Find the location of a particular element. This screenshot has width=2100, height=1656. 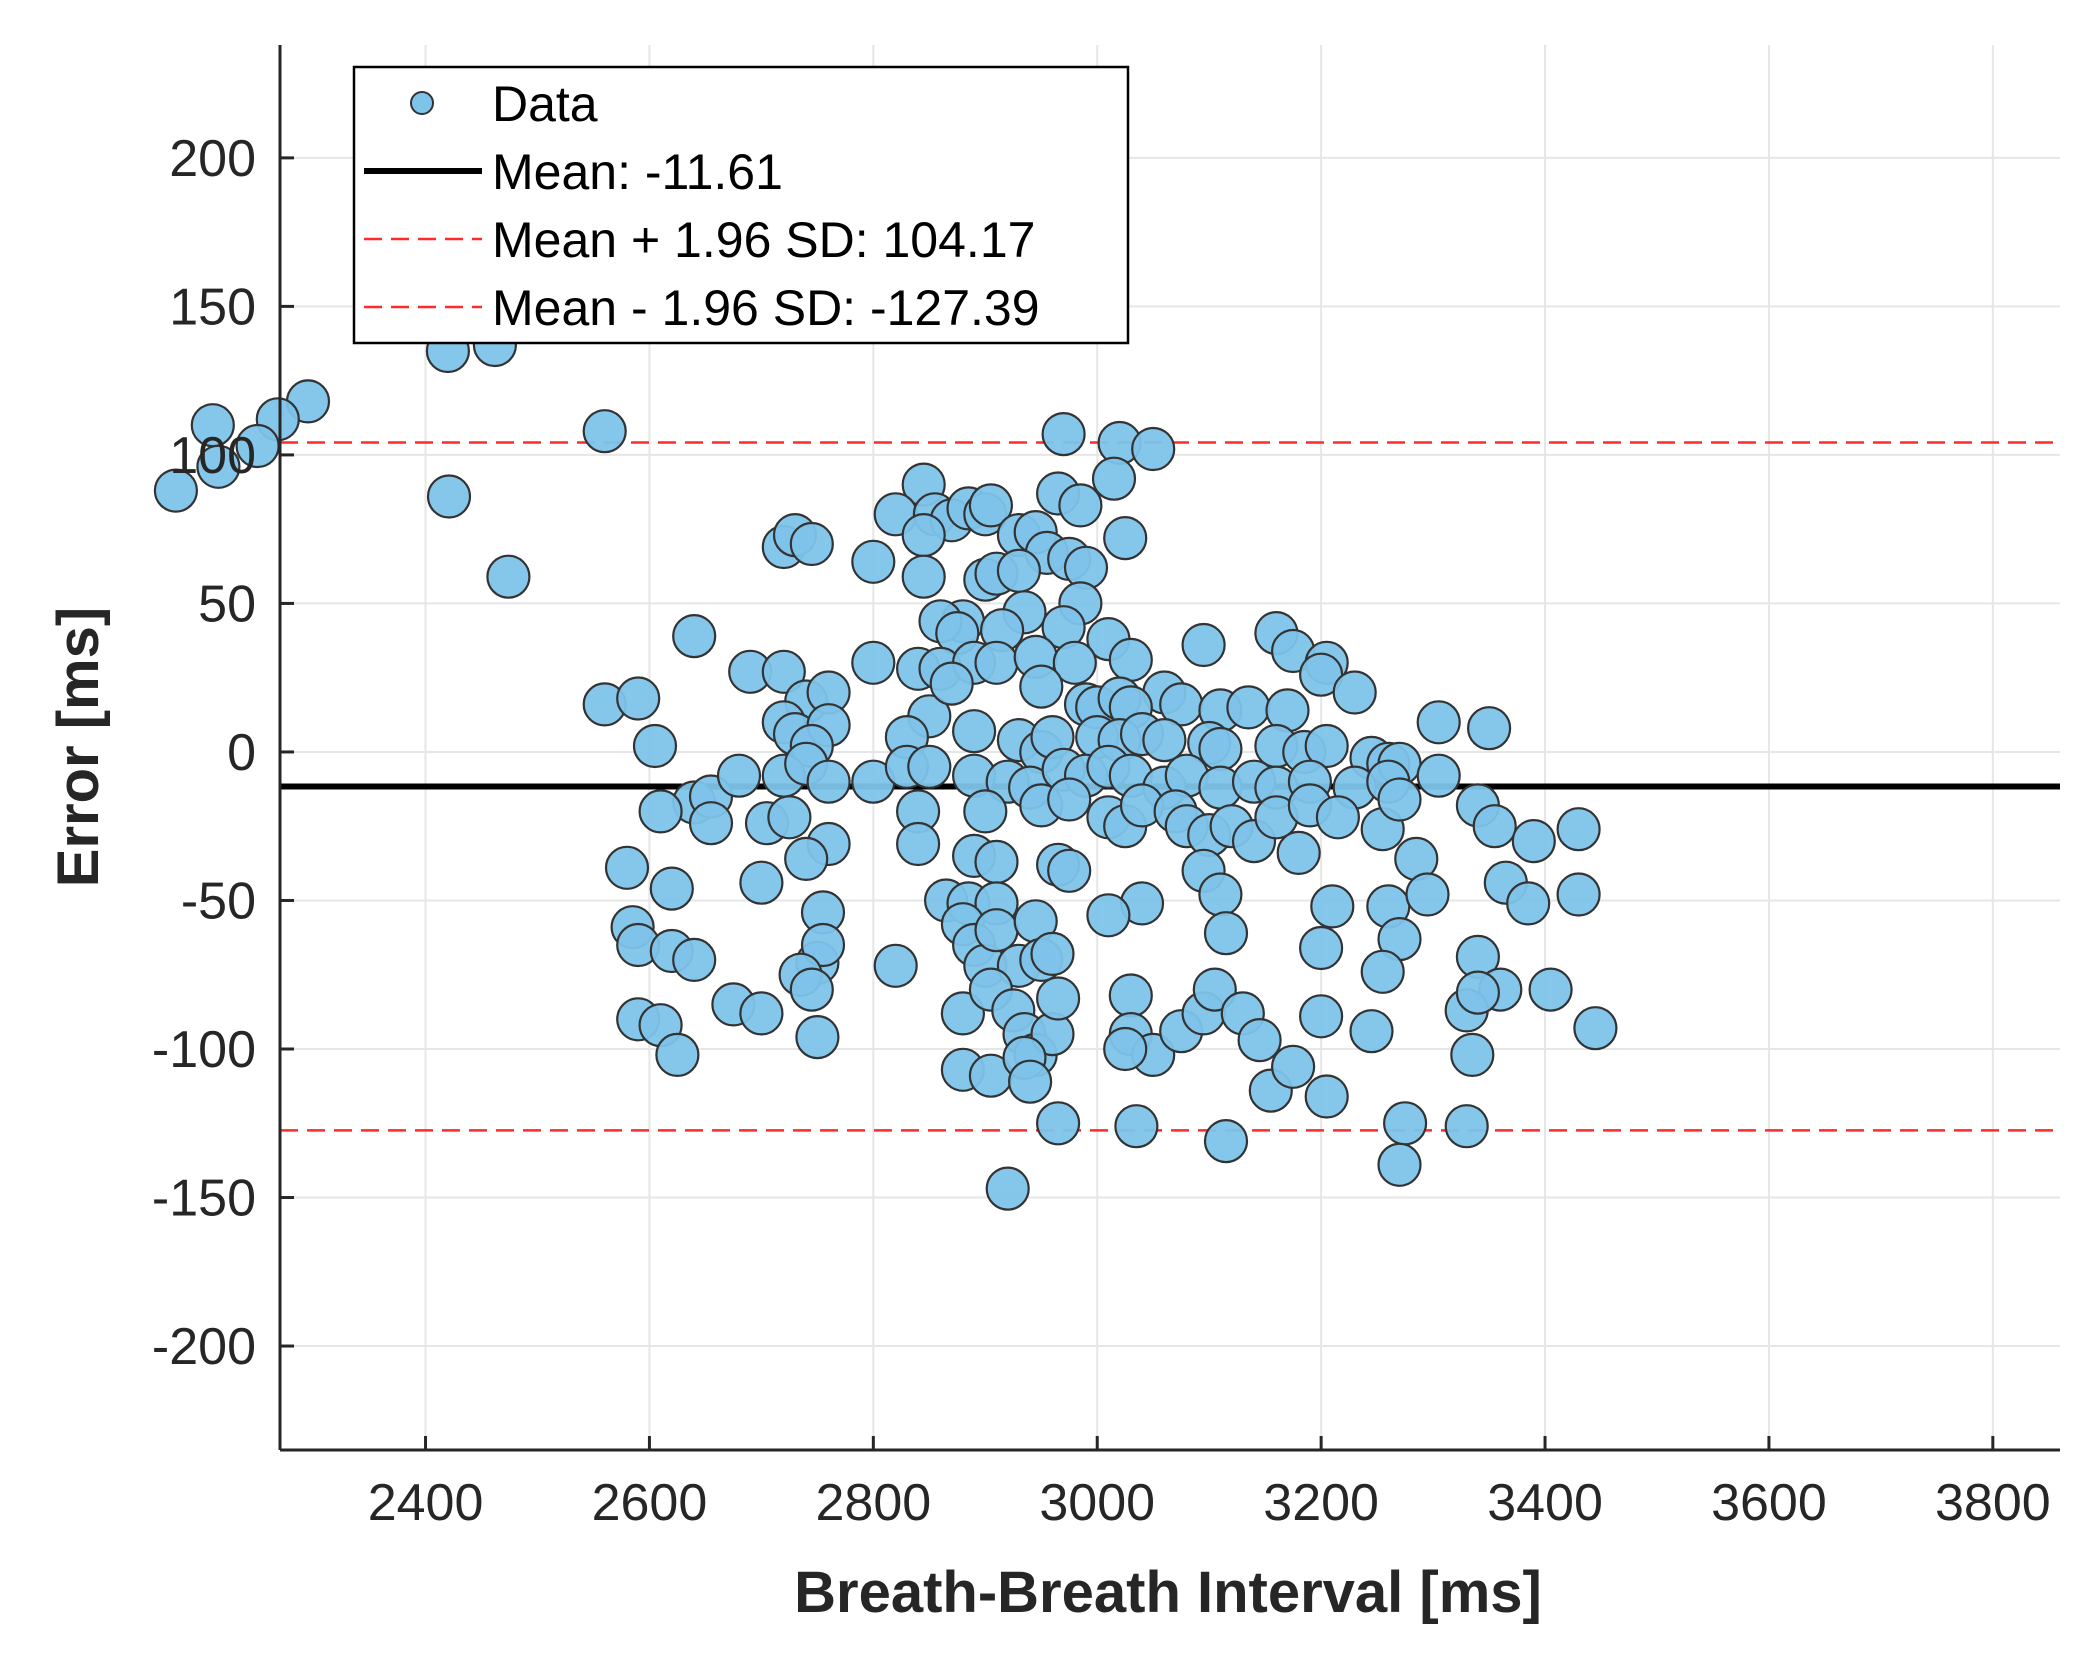

y-tick-label: 50 is located at coordinates (227, 604).